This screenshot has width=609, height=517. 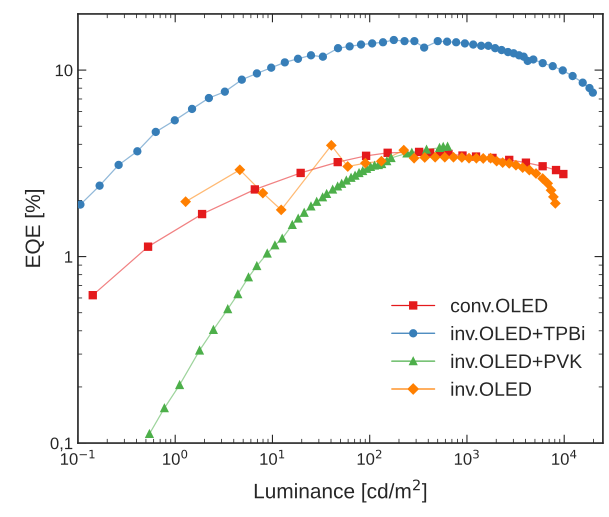 I want to click on x-axis-title: Luminance [cd/m$^{2}$], so click(x=340, y=491).